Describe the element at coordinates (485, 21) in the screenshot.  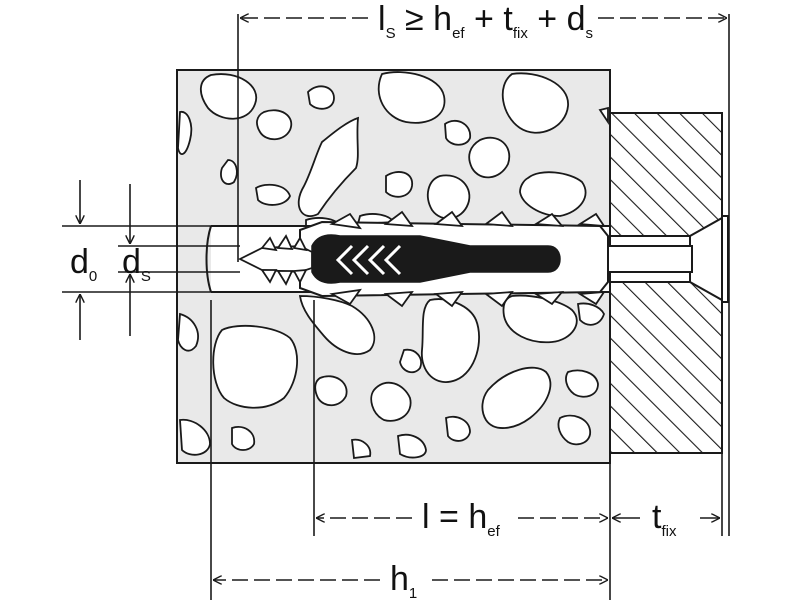
I see `screw-length-formula-label: lS ≥ hef + tfix + ds` at that location.